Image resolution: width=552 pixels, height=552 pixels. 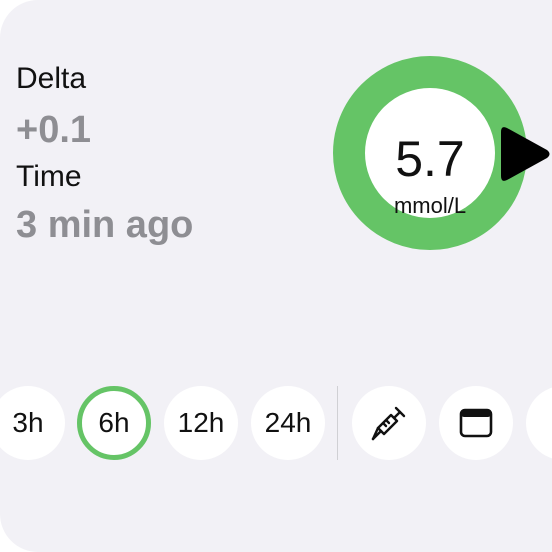 I want to click on toolbar-divider, so click(x=337, y=423).